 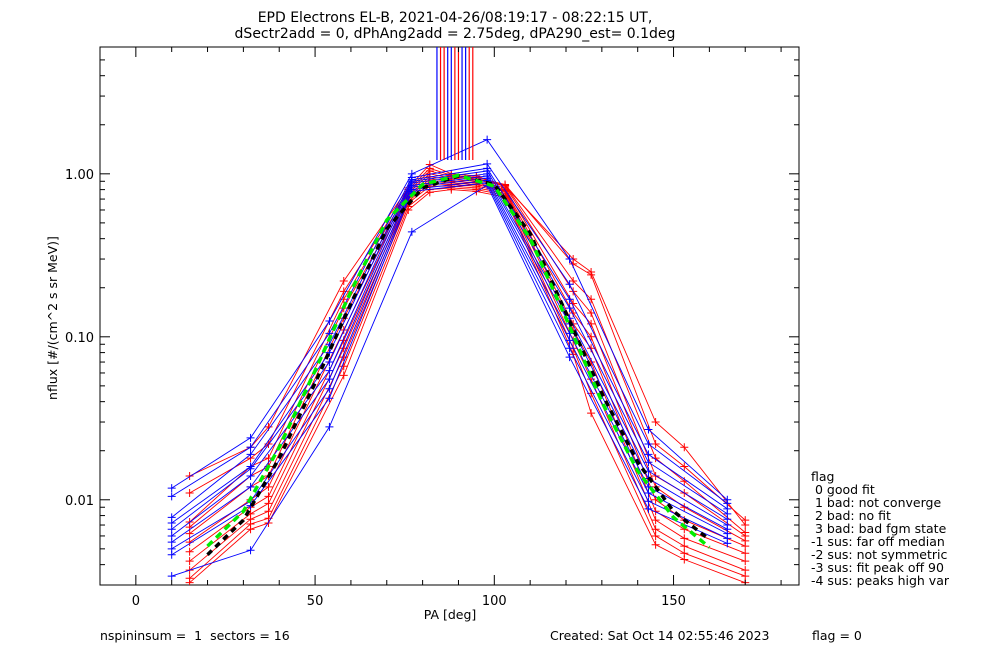 I want to click on x-tick-label: 150, so click(x=673, y=601).